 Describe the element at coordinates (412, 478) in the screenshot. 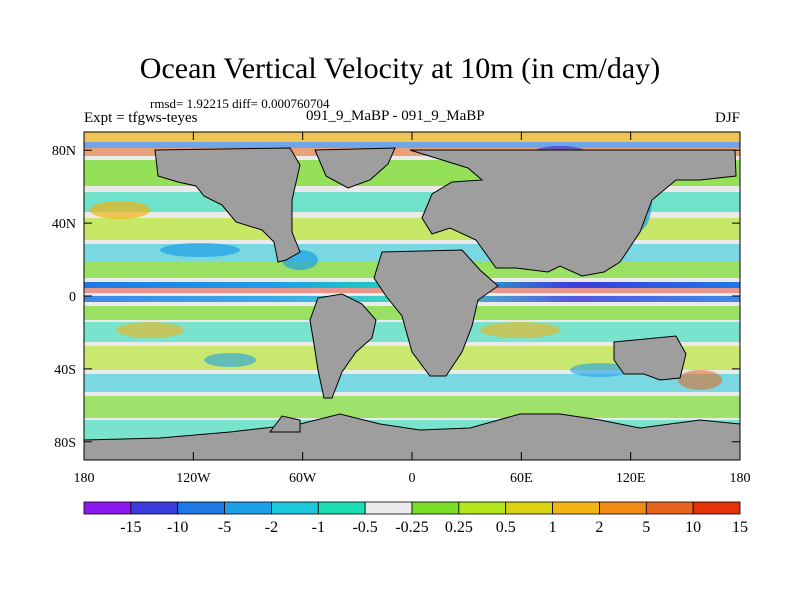

I see `x-tick-label: 0` at that location.